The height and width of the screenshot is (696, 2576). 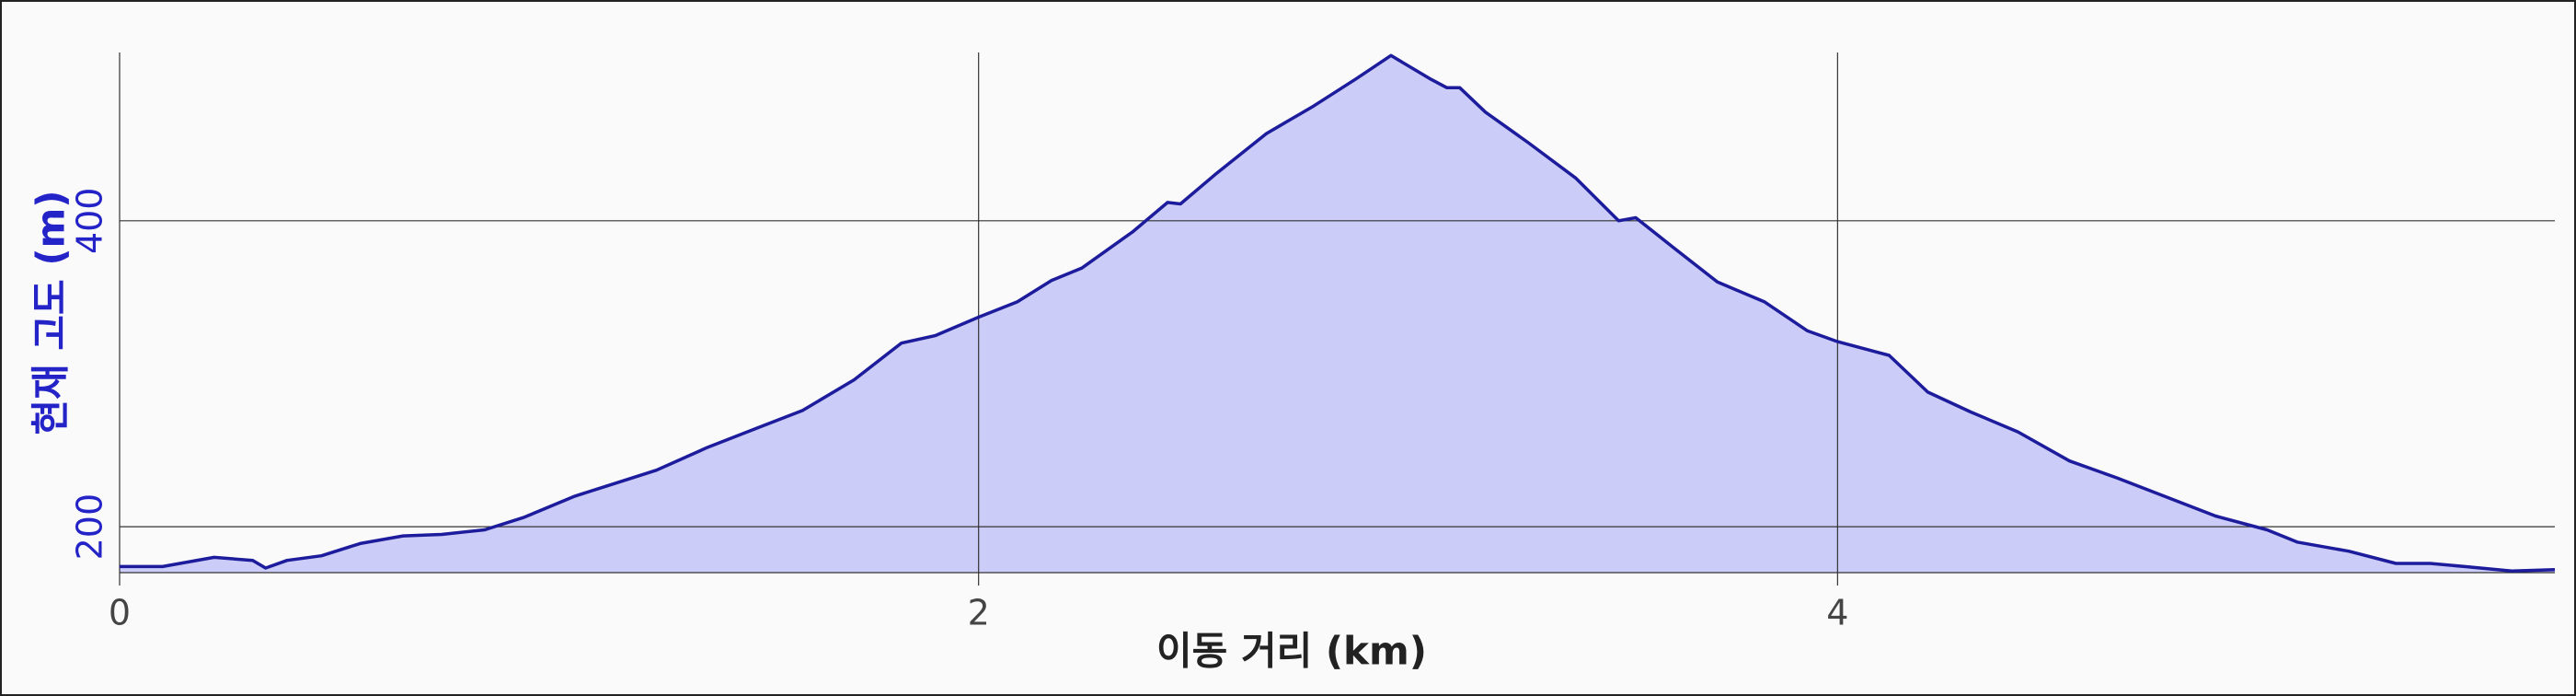 I want to click on y-tick-label: 400, so click(x=90, y=221).